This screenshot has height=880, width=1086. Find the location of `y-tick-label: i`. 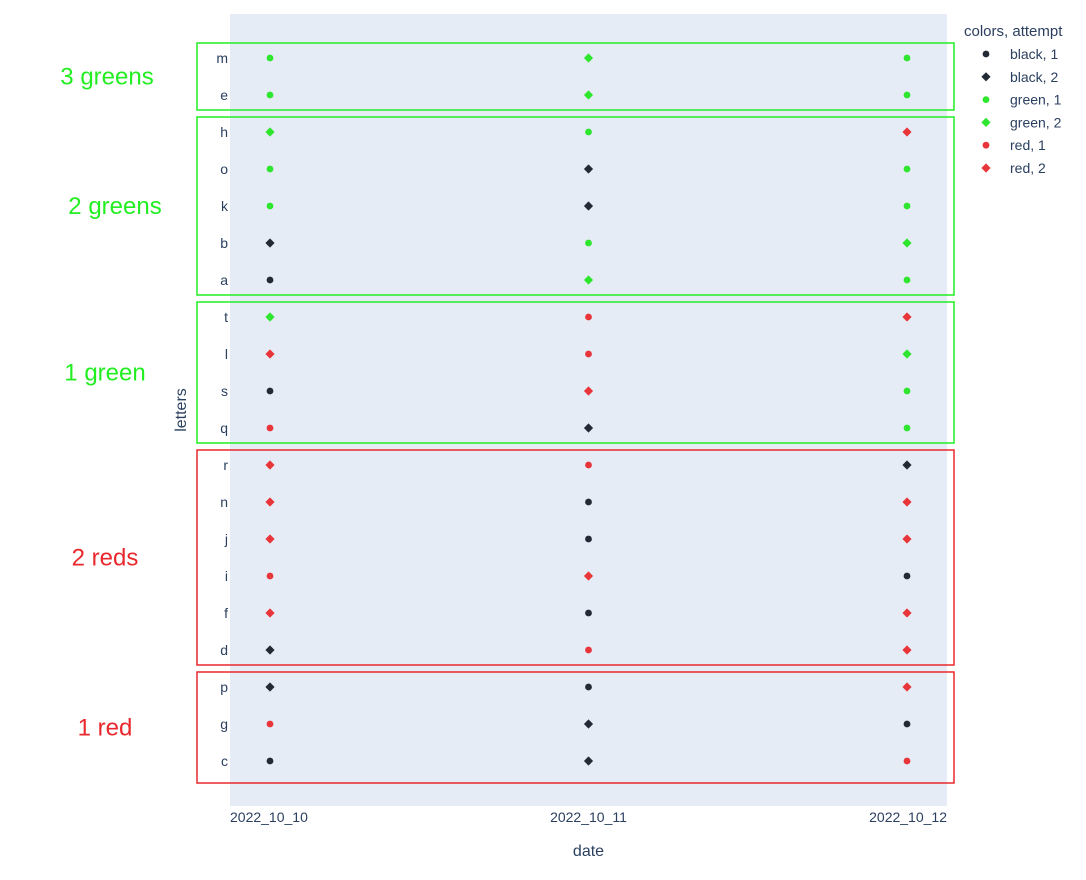

y-tick-label: i is located at coordinates (226, 576).